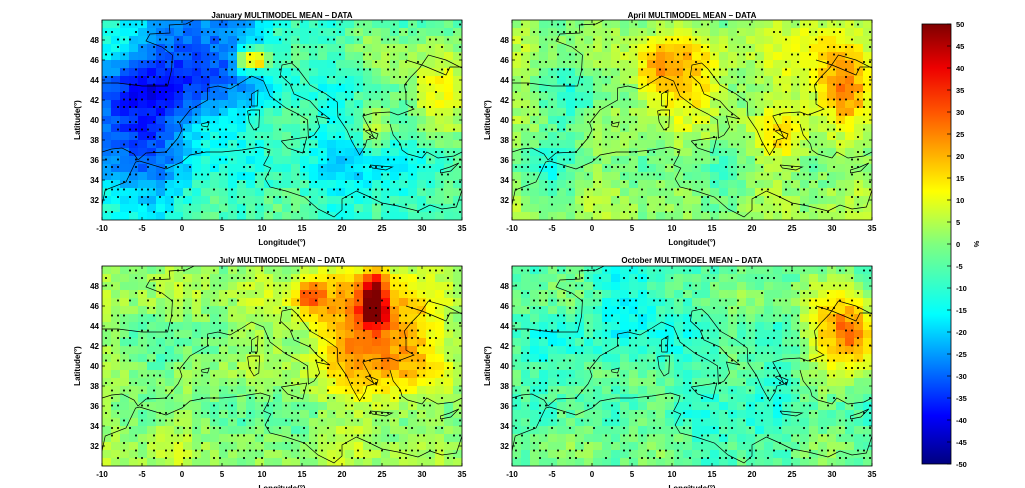 This screenshot has width=1025, height=488. Describe the element at coordinates (255, 344) in the screenshot. I see `coastline-segment` at that location.